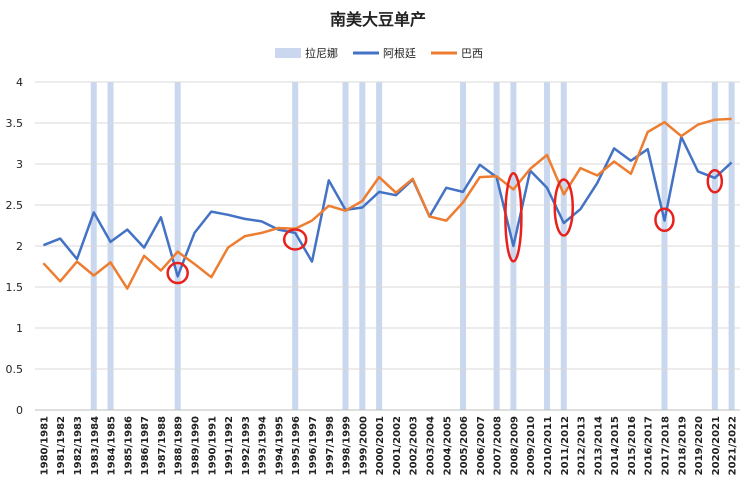  What do you see at coordinates (296, 445) in the screenshot?
I see `x-tick-label: 1995/1996` at bounding box center [296, 445].